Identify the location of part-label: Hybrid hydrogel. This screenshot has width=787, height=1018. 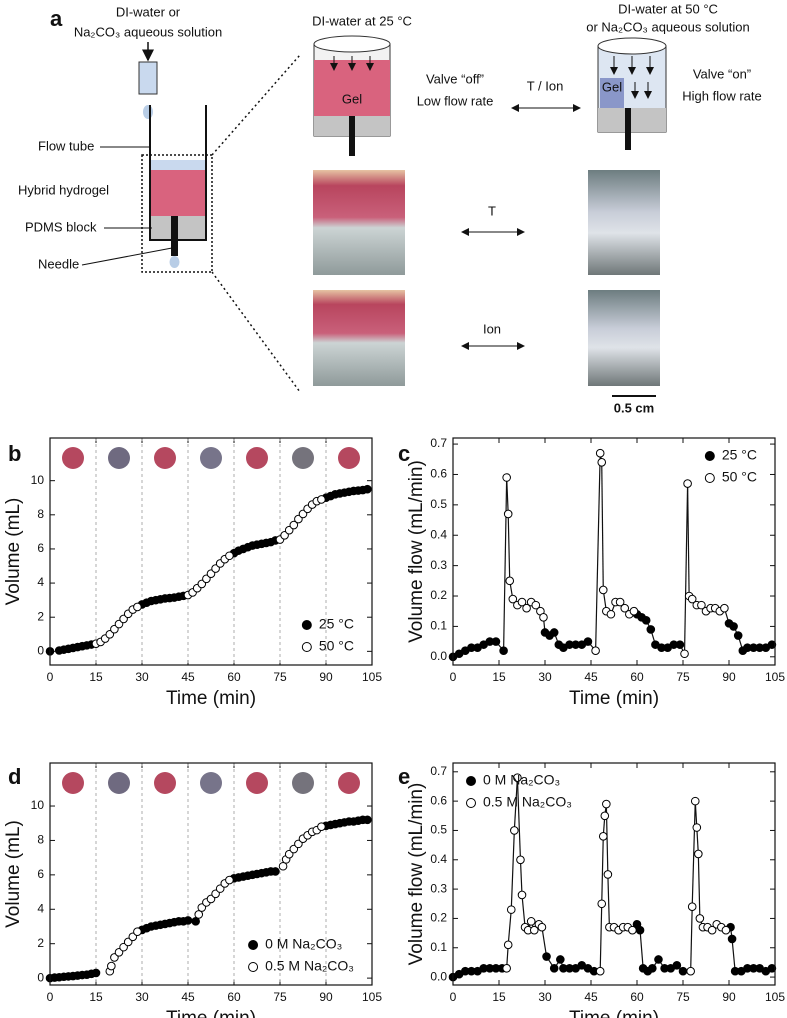
(63, 189).